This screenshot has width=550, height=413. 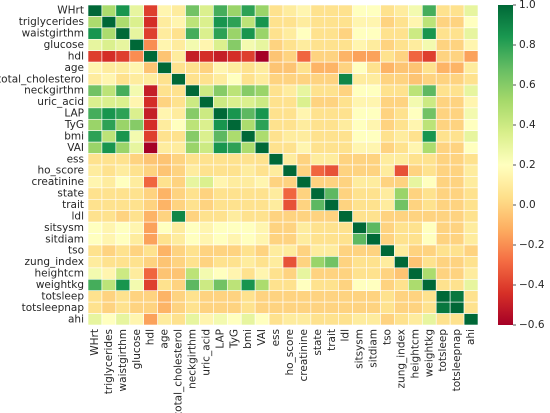 What do you see at coordinates (345, 136) in the screenshot?
I see `heatmap-cell-bmi-ldl` at bounding box center [345, 136].